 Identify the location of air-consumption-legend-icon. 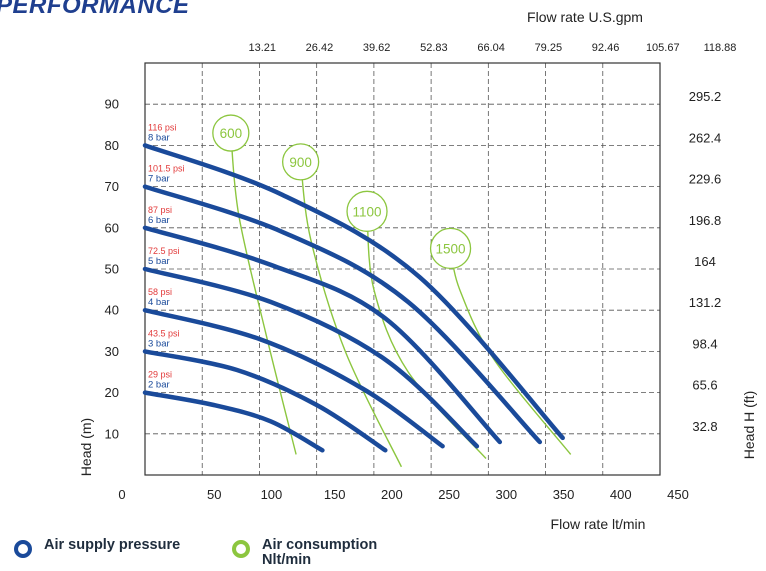
(241, 549).